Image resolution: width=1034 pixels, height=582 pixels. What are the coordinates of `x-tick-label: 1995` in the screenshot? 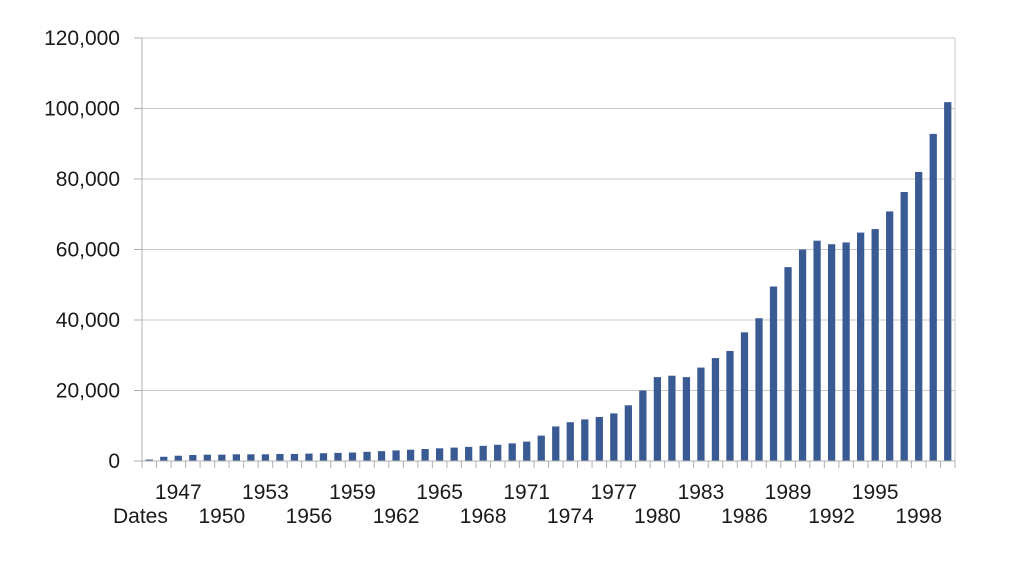 It's located at (875, 492).